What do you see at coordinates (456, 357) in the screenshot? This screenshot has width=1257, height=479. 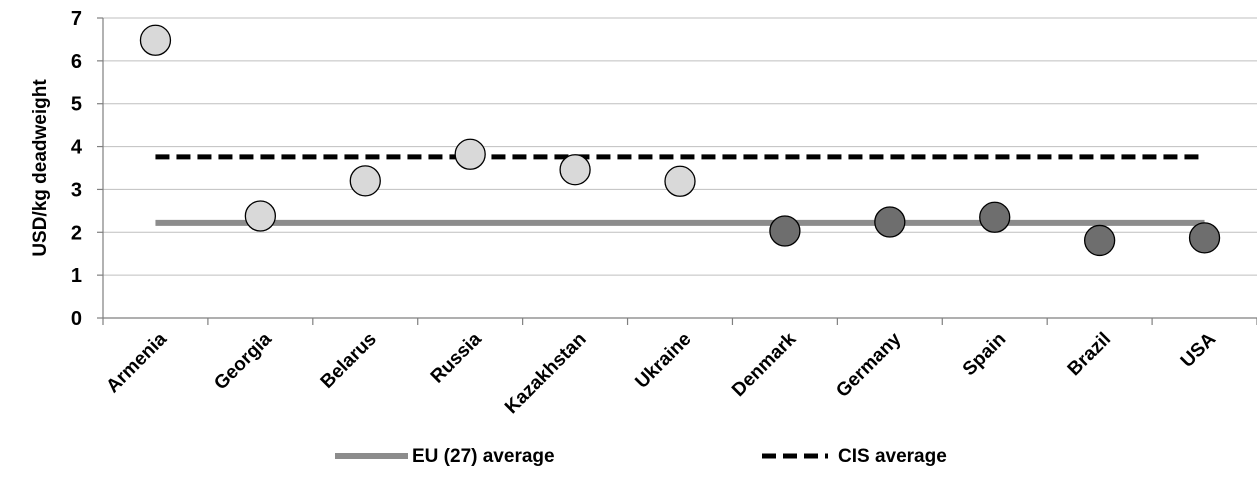 I see `x-category-label: Russia` at bounding box center [456, 357].